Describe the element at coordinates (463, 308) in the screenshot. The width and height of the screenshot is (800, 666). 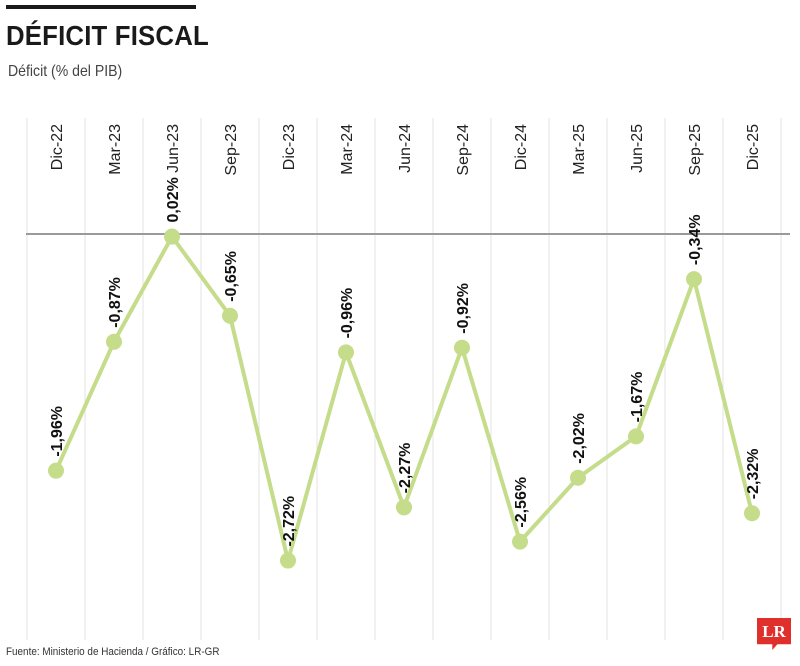
I see `data-label: -0,92%` at that location.